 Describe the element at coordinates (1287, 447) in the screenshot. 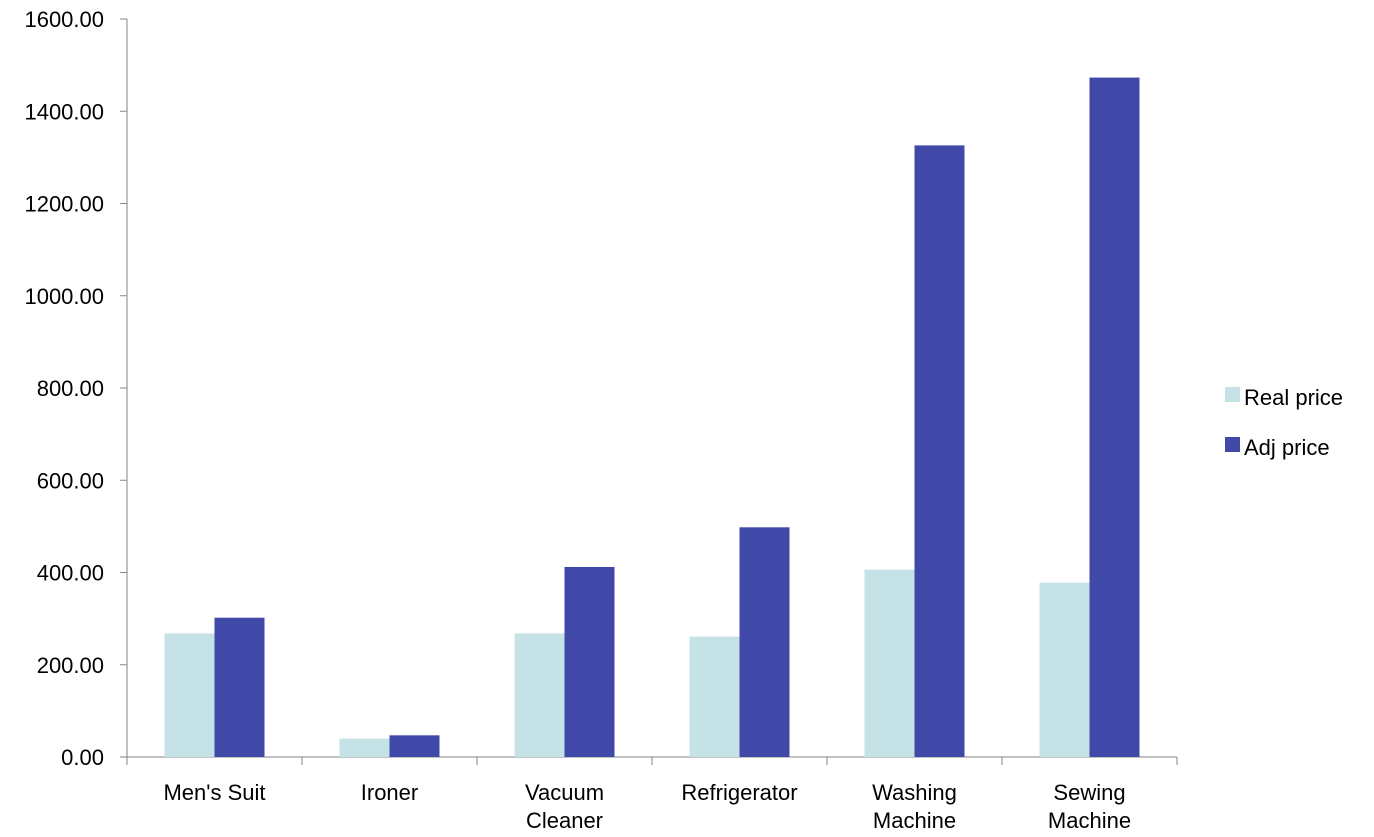

I see `legend-label-adj-price: Adj price` at that location.